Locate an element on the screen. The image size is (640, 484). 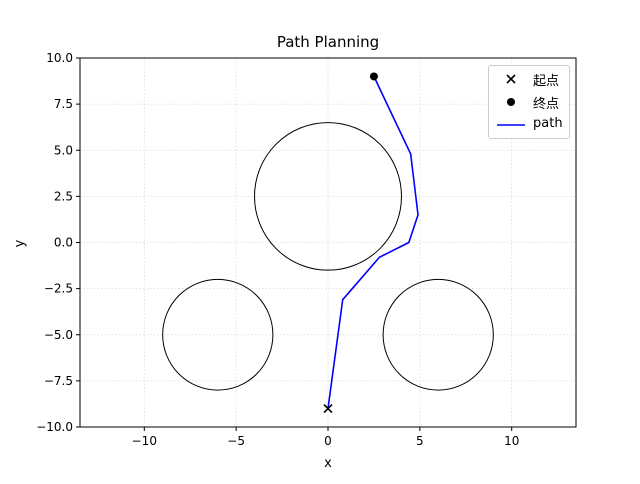
start-marker is located at coordinates (328, 408).